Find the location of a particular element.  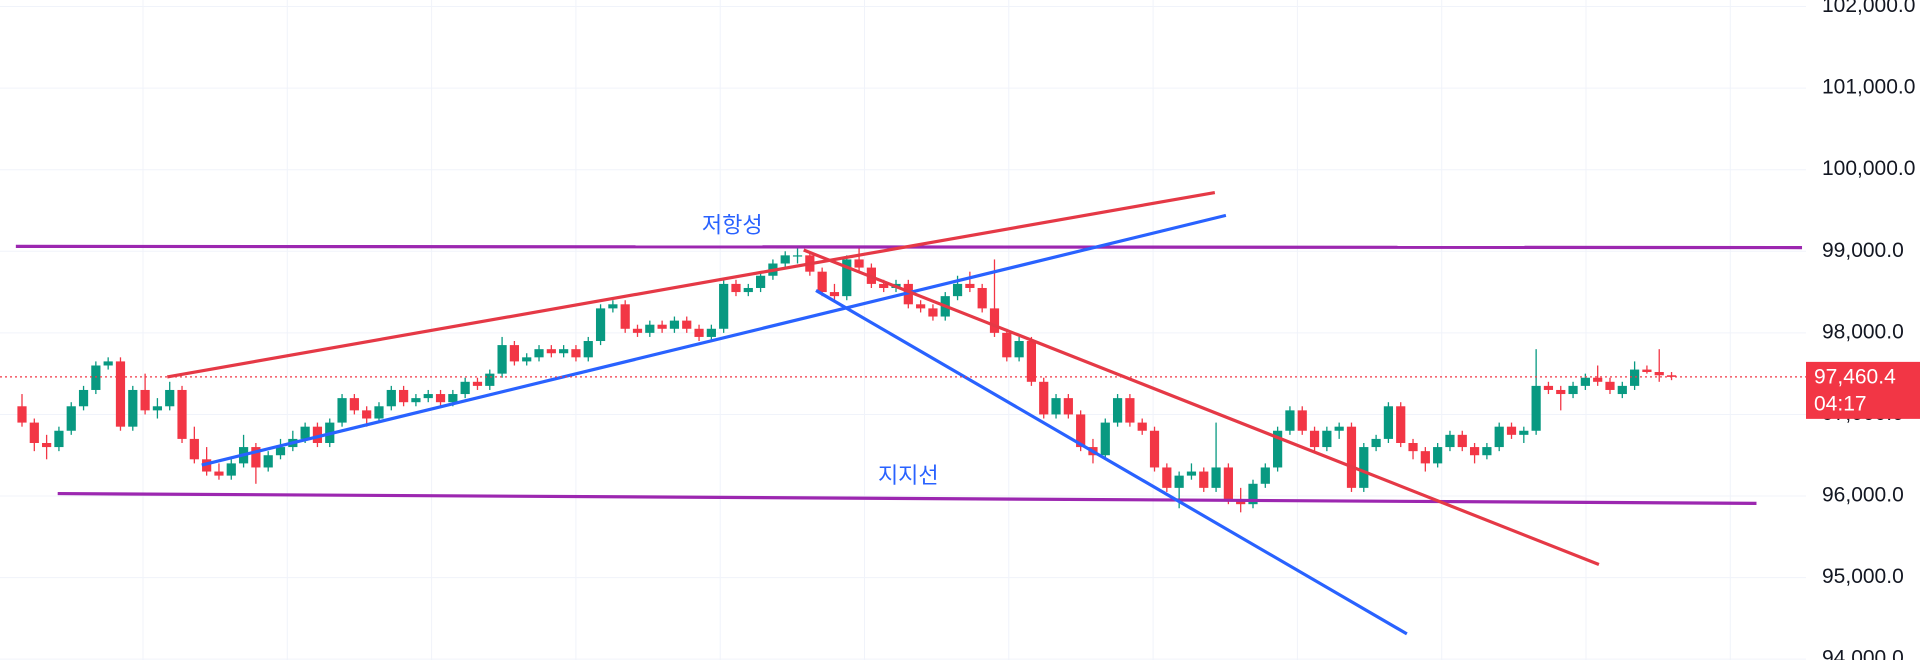

trend-line is located at coordinates (907, 498).